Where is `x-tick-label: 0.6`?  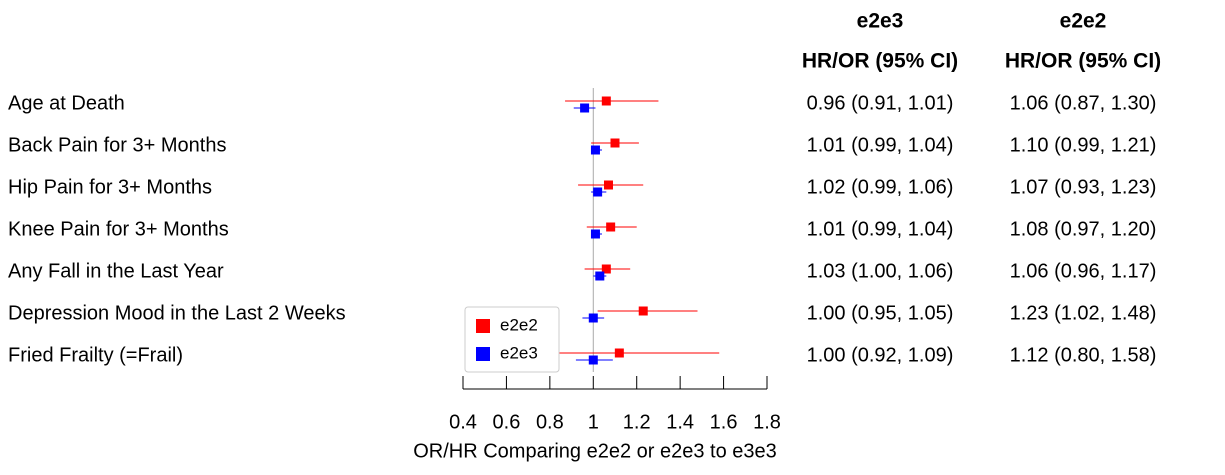
x-tick-label: 0.6 is located at coordinates (507, 422).